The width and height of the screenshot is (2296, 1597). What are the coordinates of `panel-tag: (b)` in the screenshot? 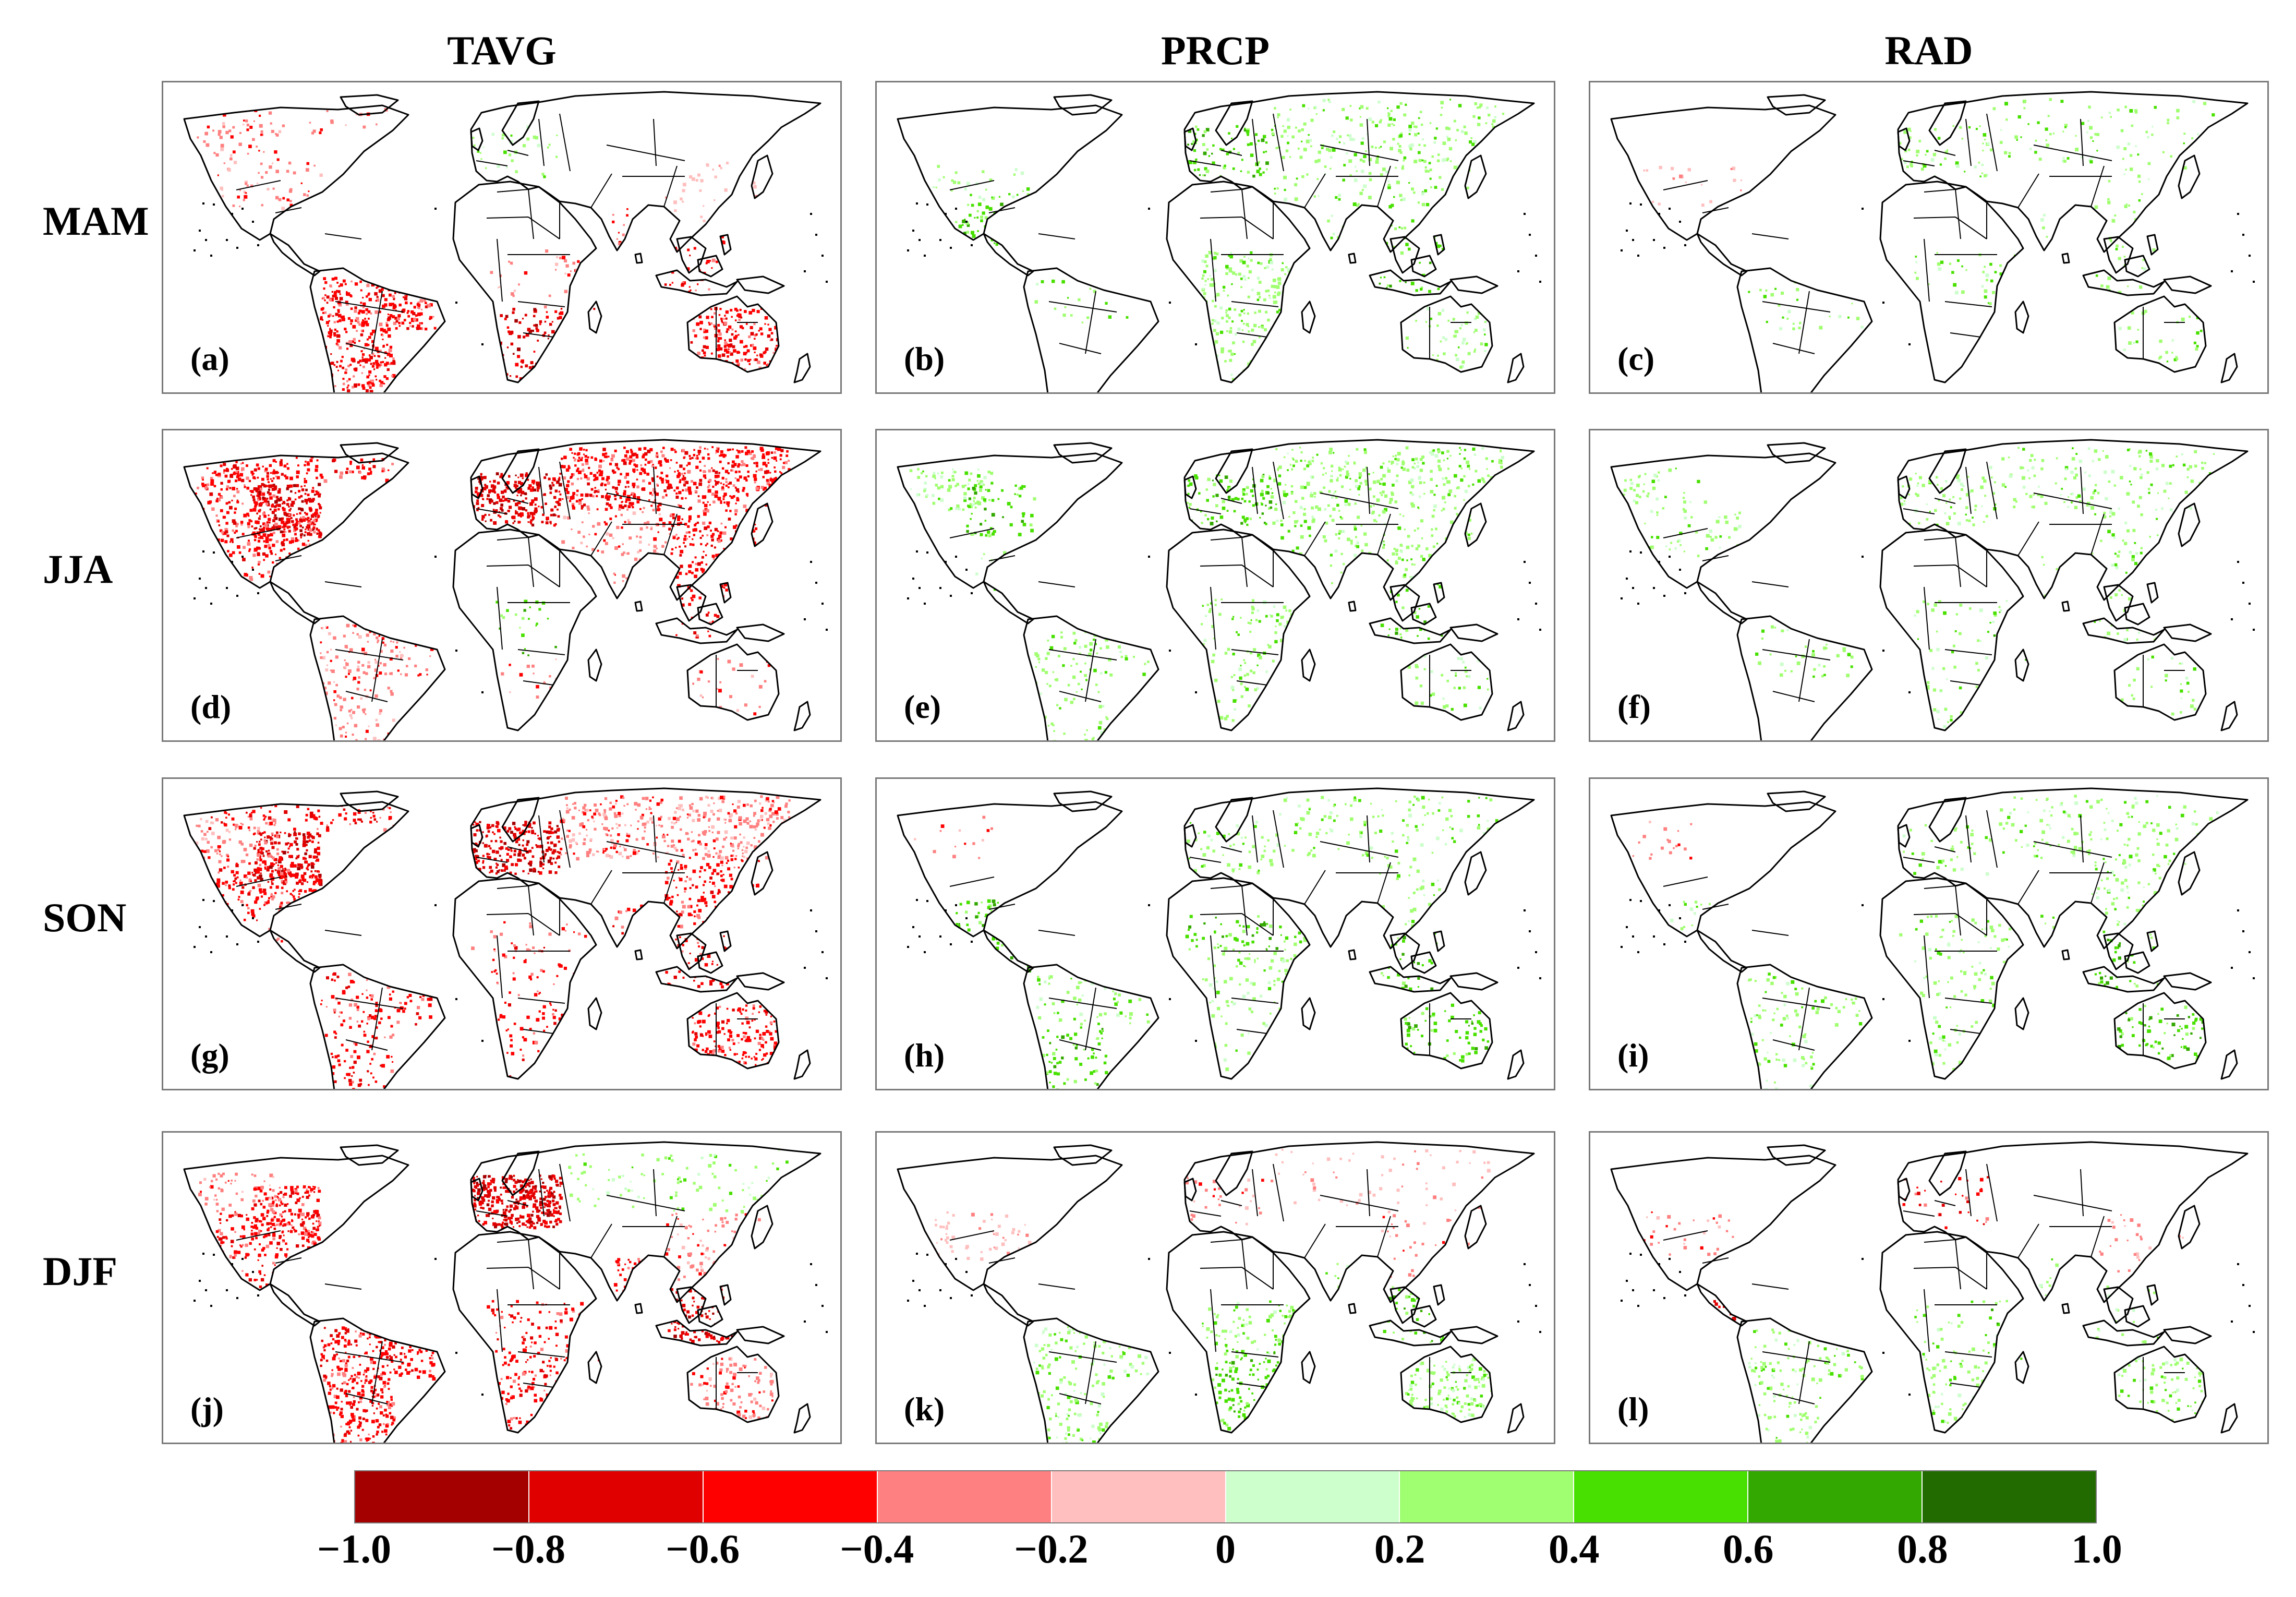 It's located at (924, 358).